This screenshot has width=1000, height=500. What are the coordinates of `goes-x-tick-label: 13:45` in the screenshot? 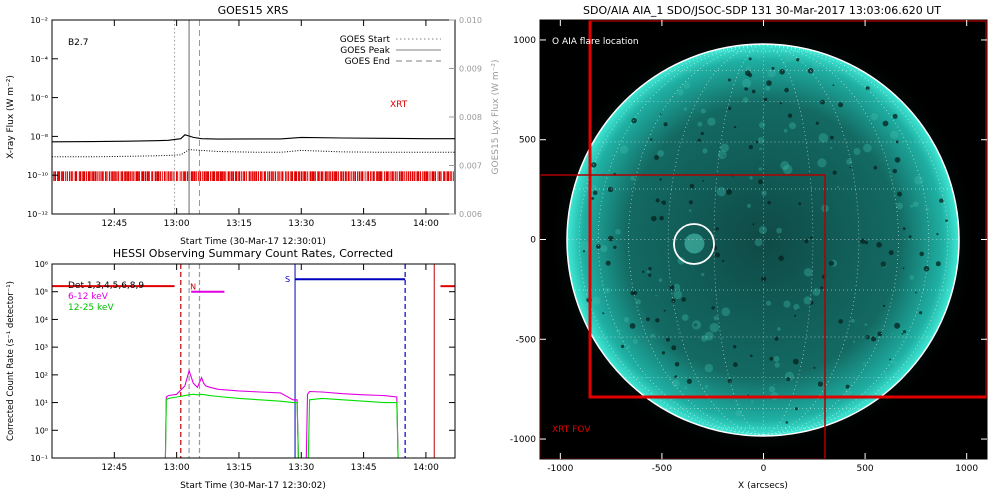 It's located at (364, 224).